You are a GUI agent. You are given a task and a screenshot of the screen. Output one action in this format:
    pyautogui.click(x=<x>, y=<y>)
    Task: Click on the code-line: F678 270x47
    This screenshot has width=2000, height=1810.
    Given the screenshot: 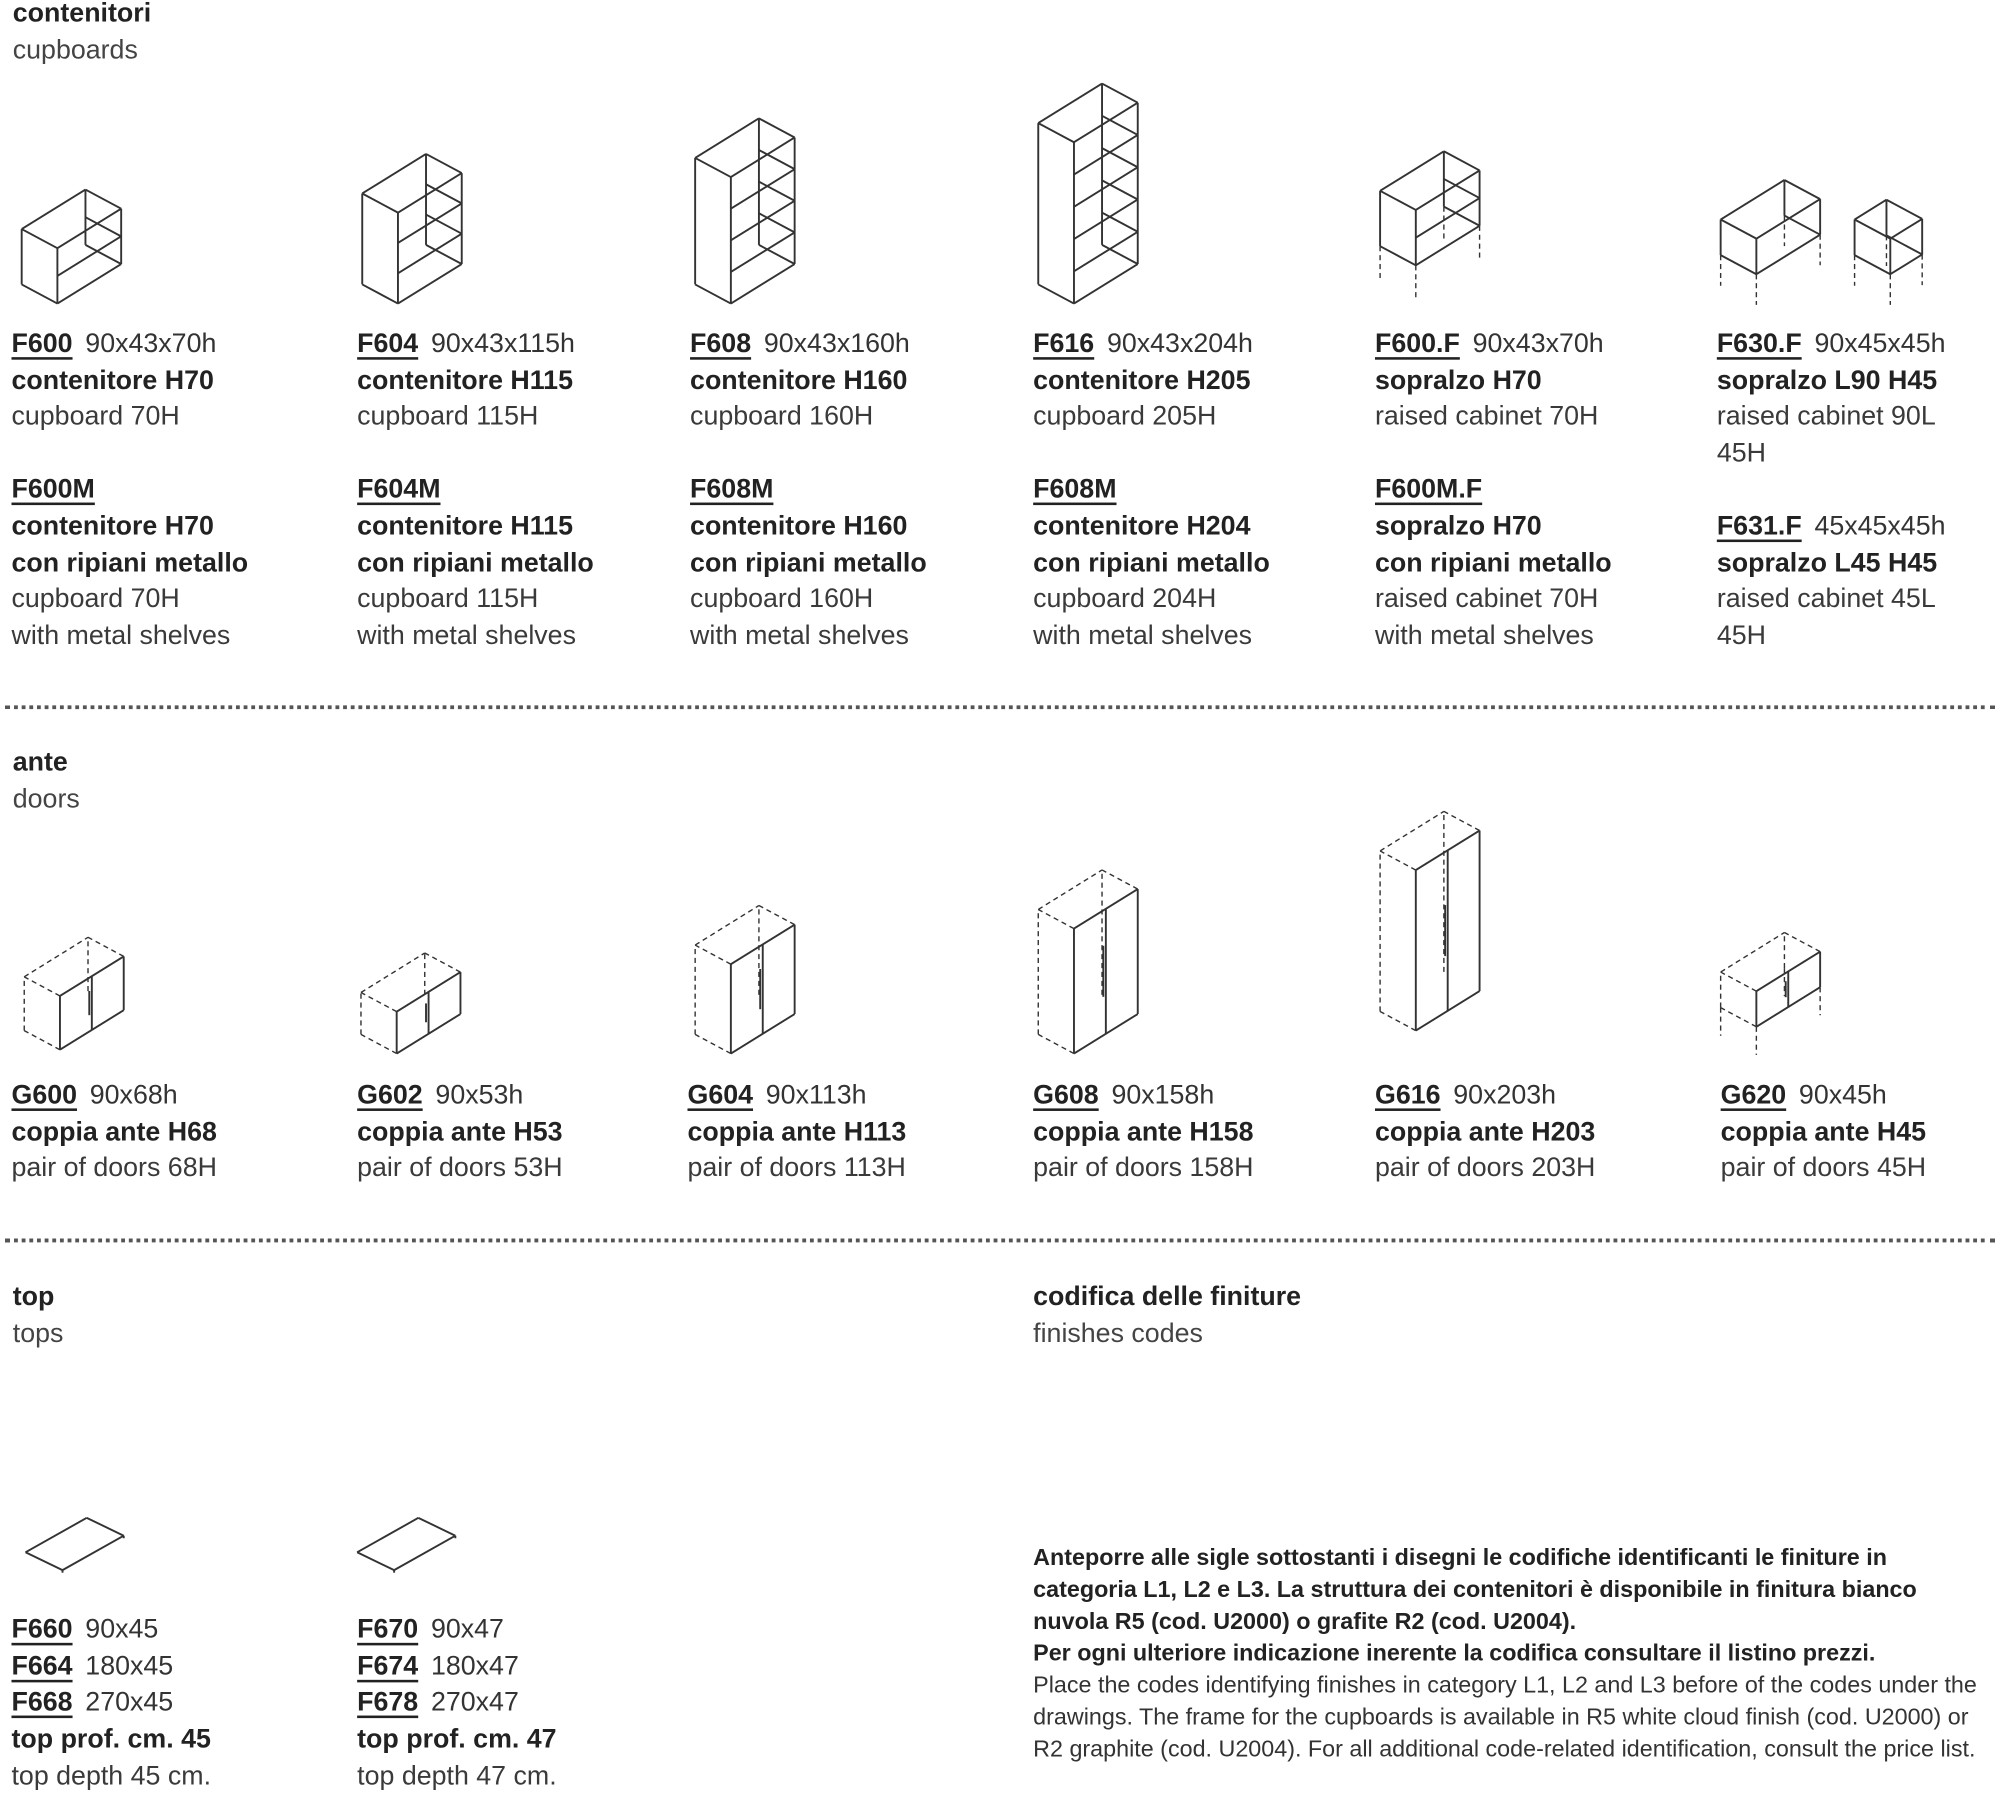 What is the action you would take?
    pyautogui.click(x=457, y=1703)
    